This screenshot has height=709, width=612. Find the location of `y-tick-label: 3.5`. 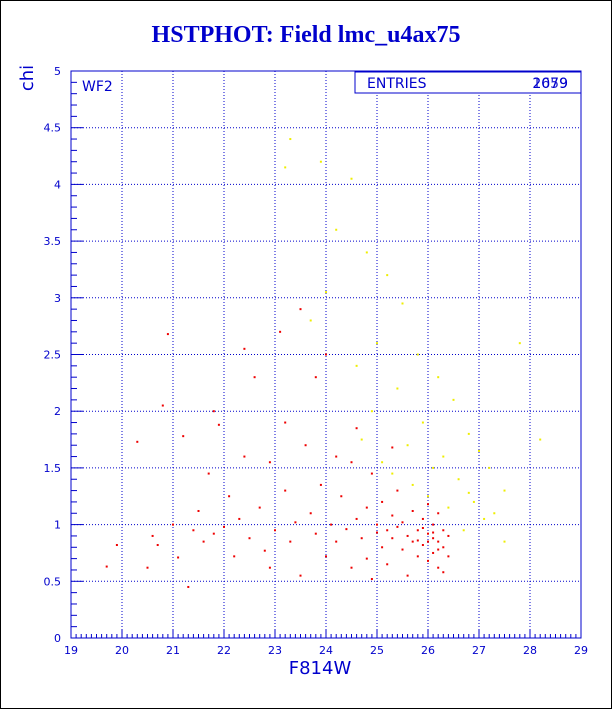

y-tick-label: 3.5 is located at coordinates (53, 241).